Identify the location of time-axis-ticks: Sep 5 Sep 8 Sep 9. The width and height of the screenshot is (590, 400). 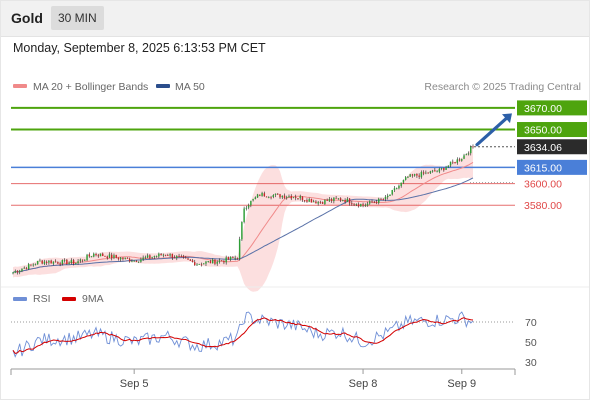
(298, 379).